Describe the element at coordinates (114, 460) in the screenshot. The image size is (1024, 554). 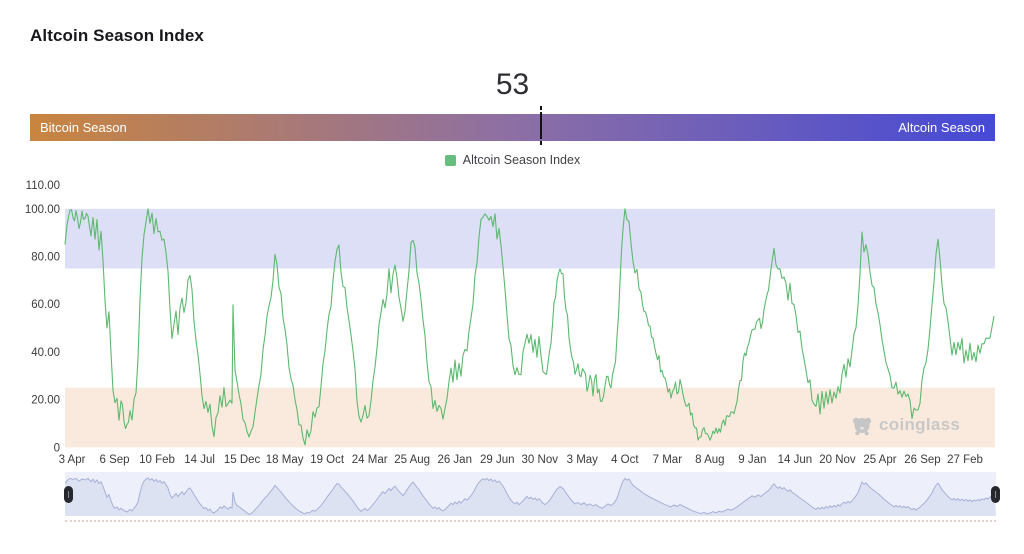
I see `x-axis-tick-label: 6 Sep` at that location.